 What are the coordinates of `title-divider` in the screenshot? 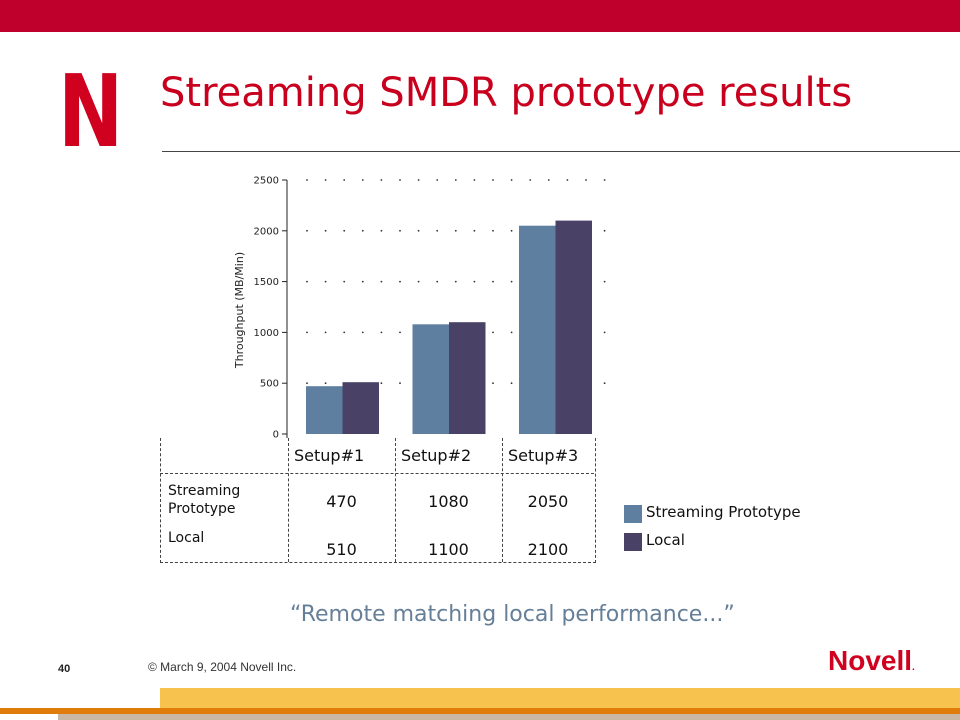 It's located at (561, 151).